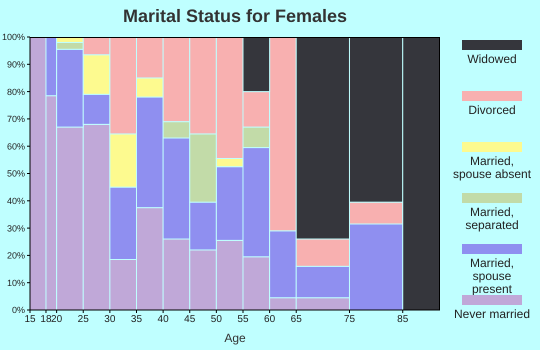  What do you see at coordinates (15, 255) in the screenshot?
I see `y-tick-label: 20%` at bounding box center [15, 255].